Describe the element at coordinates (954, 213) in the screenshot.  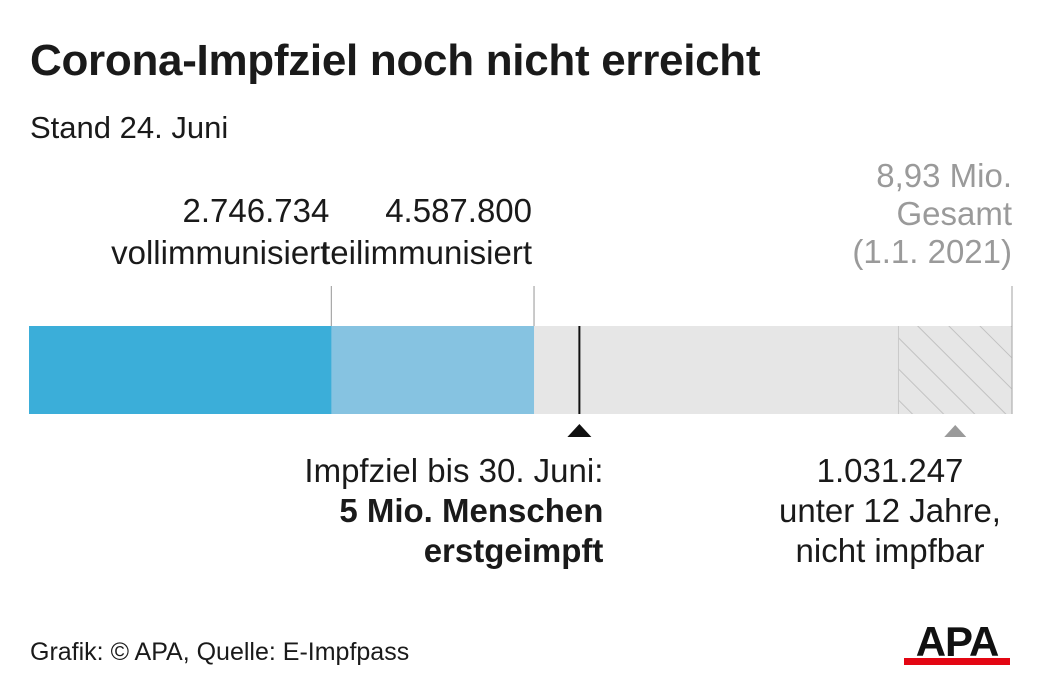
I see `total-label-line-2: Gesamt` at that location.